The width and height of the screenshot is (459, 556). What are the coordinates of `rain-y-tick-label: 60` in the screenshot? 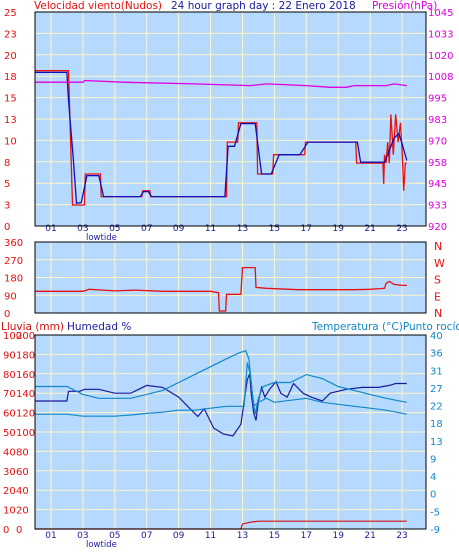 It's located at (22, 472).